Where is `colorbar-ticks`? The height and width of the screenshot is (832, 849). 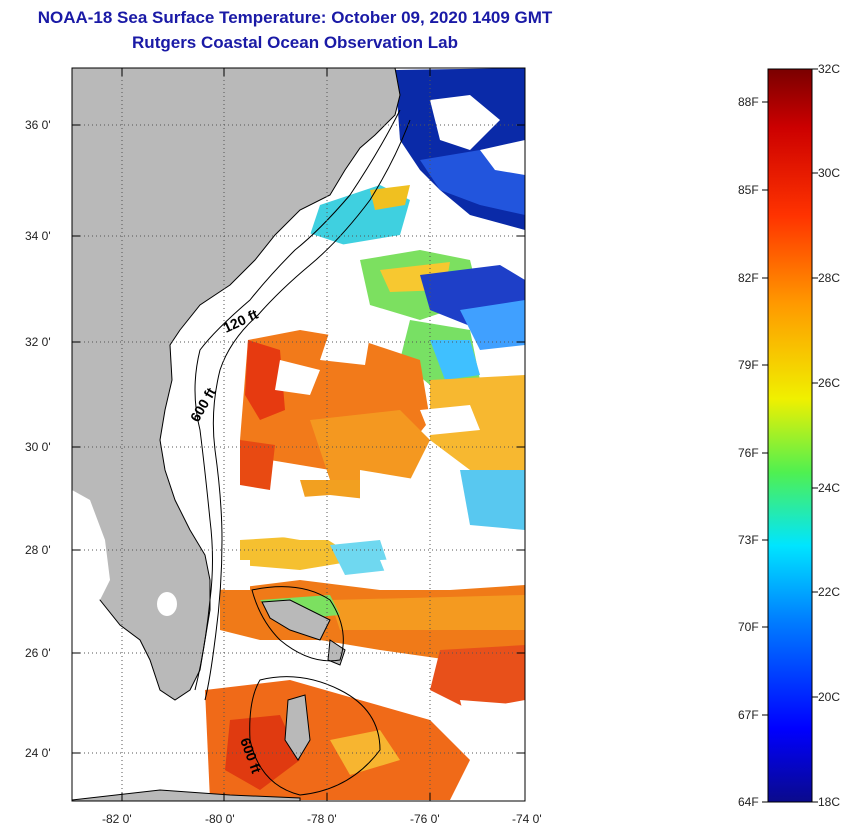 colorbar-ticks is located at coordinates (790, 435).